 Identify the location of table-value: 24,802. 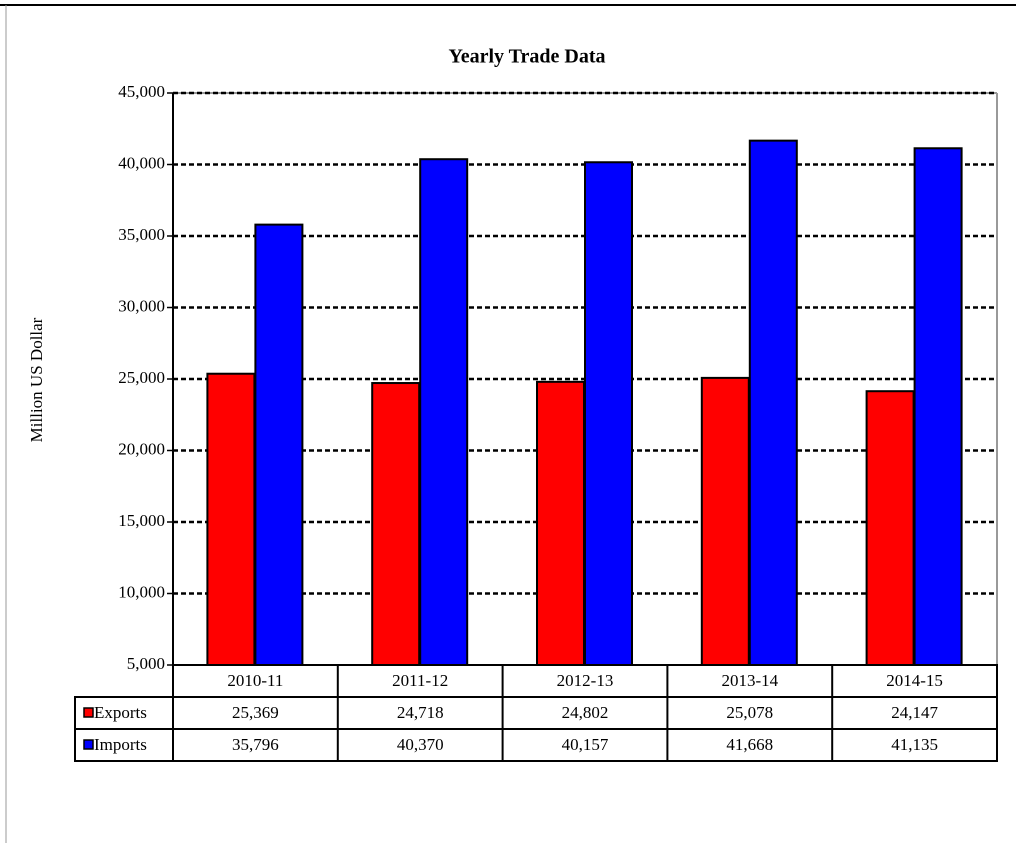
(585, 712).